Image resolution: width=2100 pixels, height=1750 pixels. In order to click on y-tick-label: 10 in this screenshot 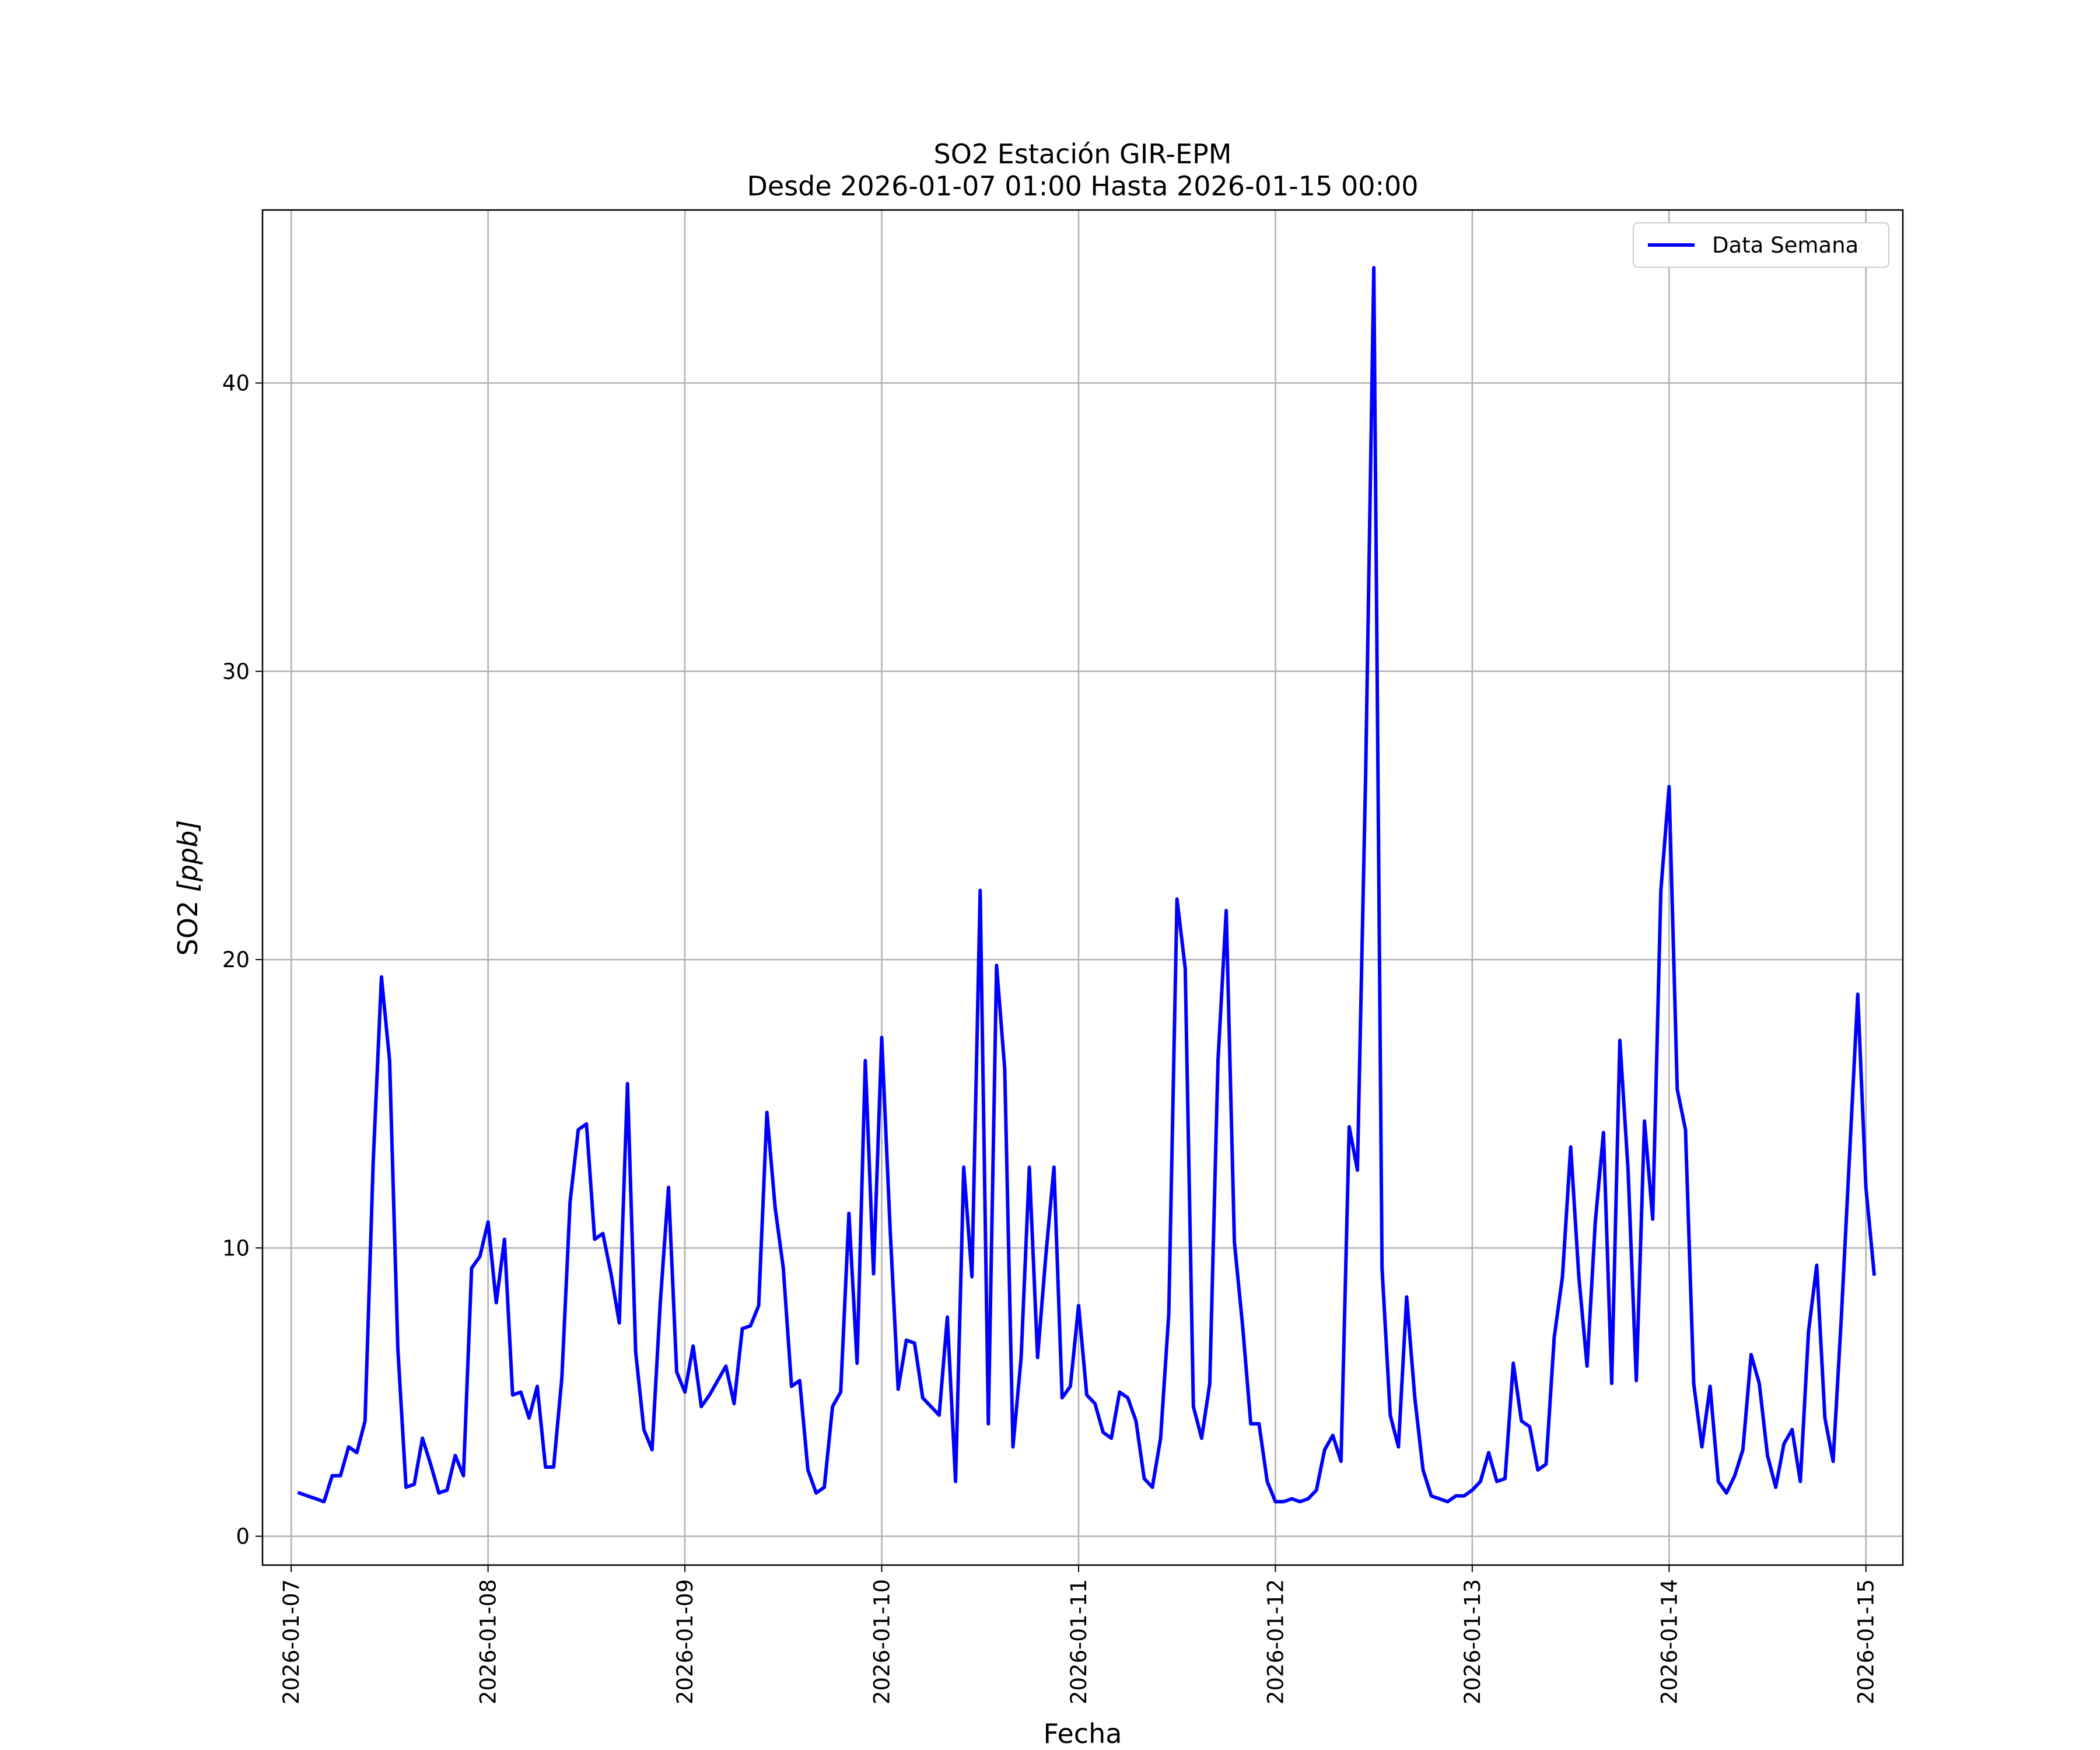, I will do `click(236, 1248)`.